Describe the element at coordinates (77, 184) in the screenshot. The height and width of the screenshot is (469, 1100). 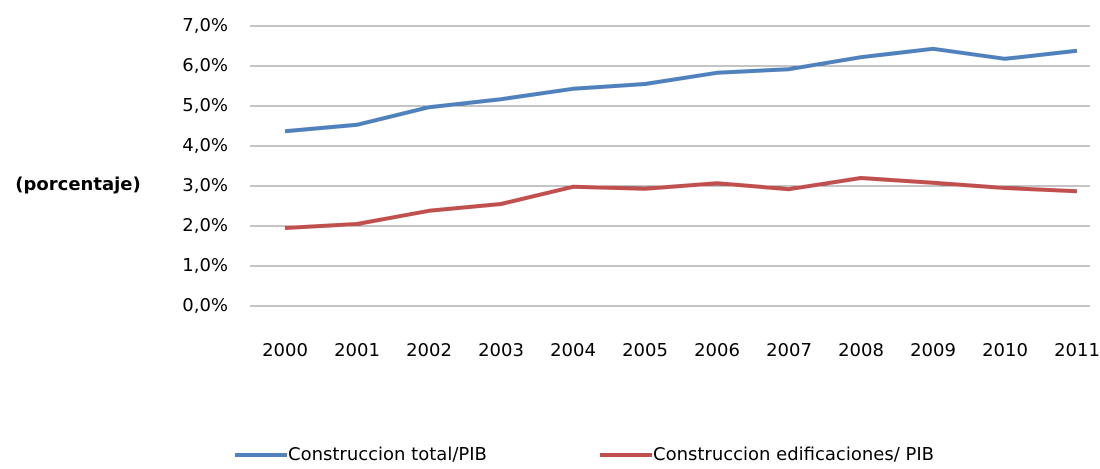
I see `y-axis-label: (porcentaje)` at that location.